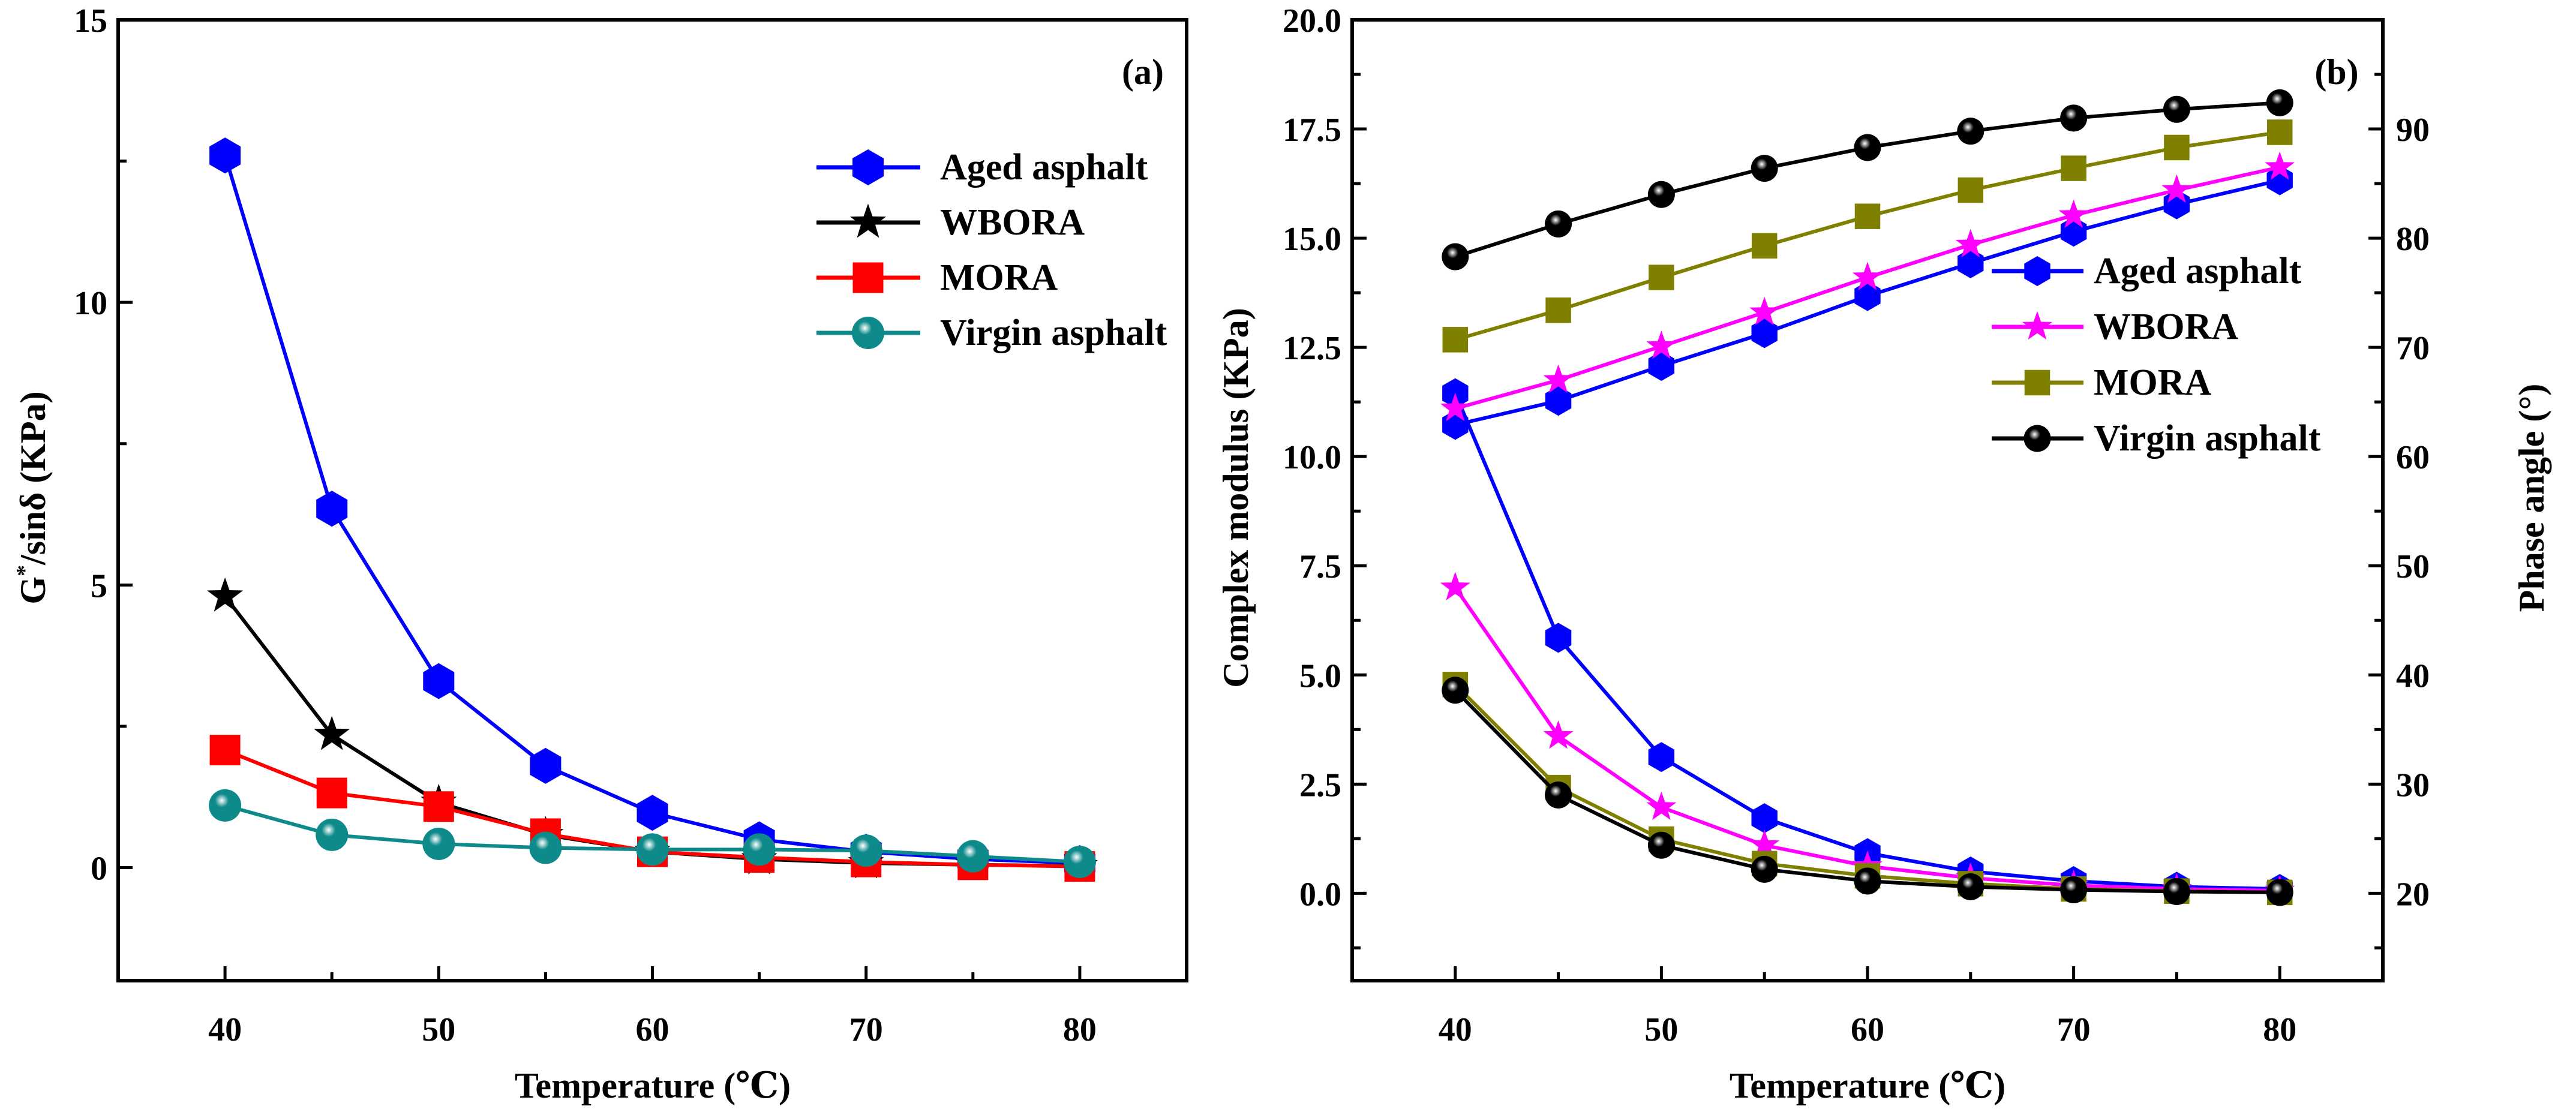  I want to click on y-tick-label-b: 7.5, so click(1320, 566).